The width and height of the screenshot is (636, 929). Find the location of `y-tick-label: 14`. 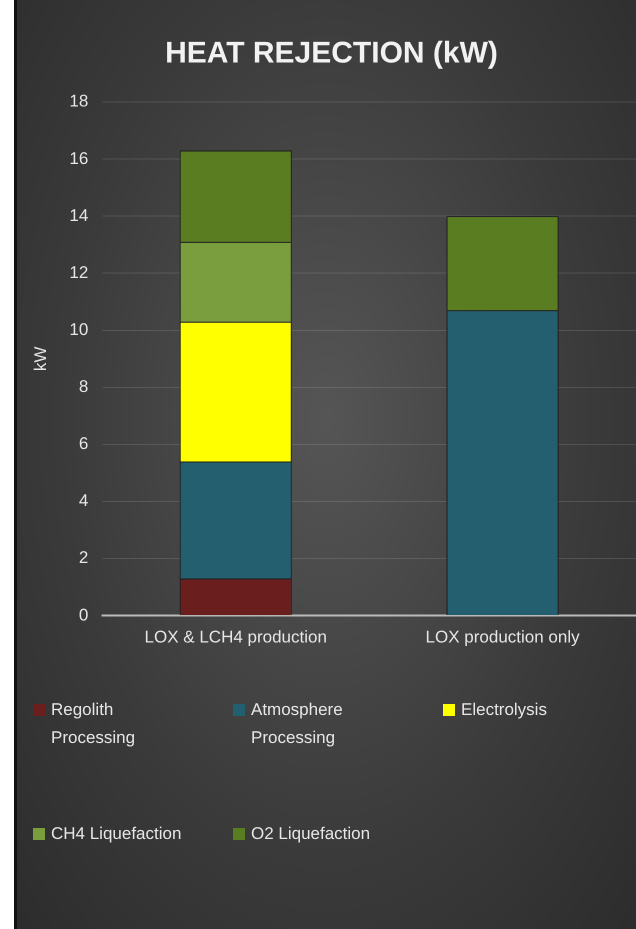

y-tick-label: 14 is located at coordinates (78, 215).